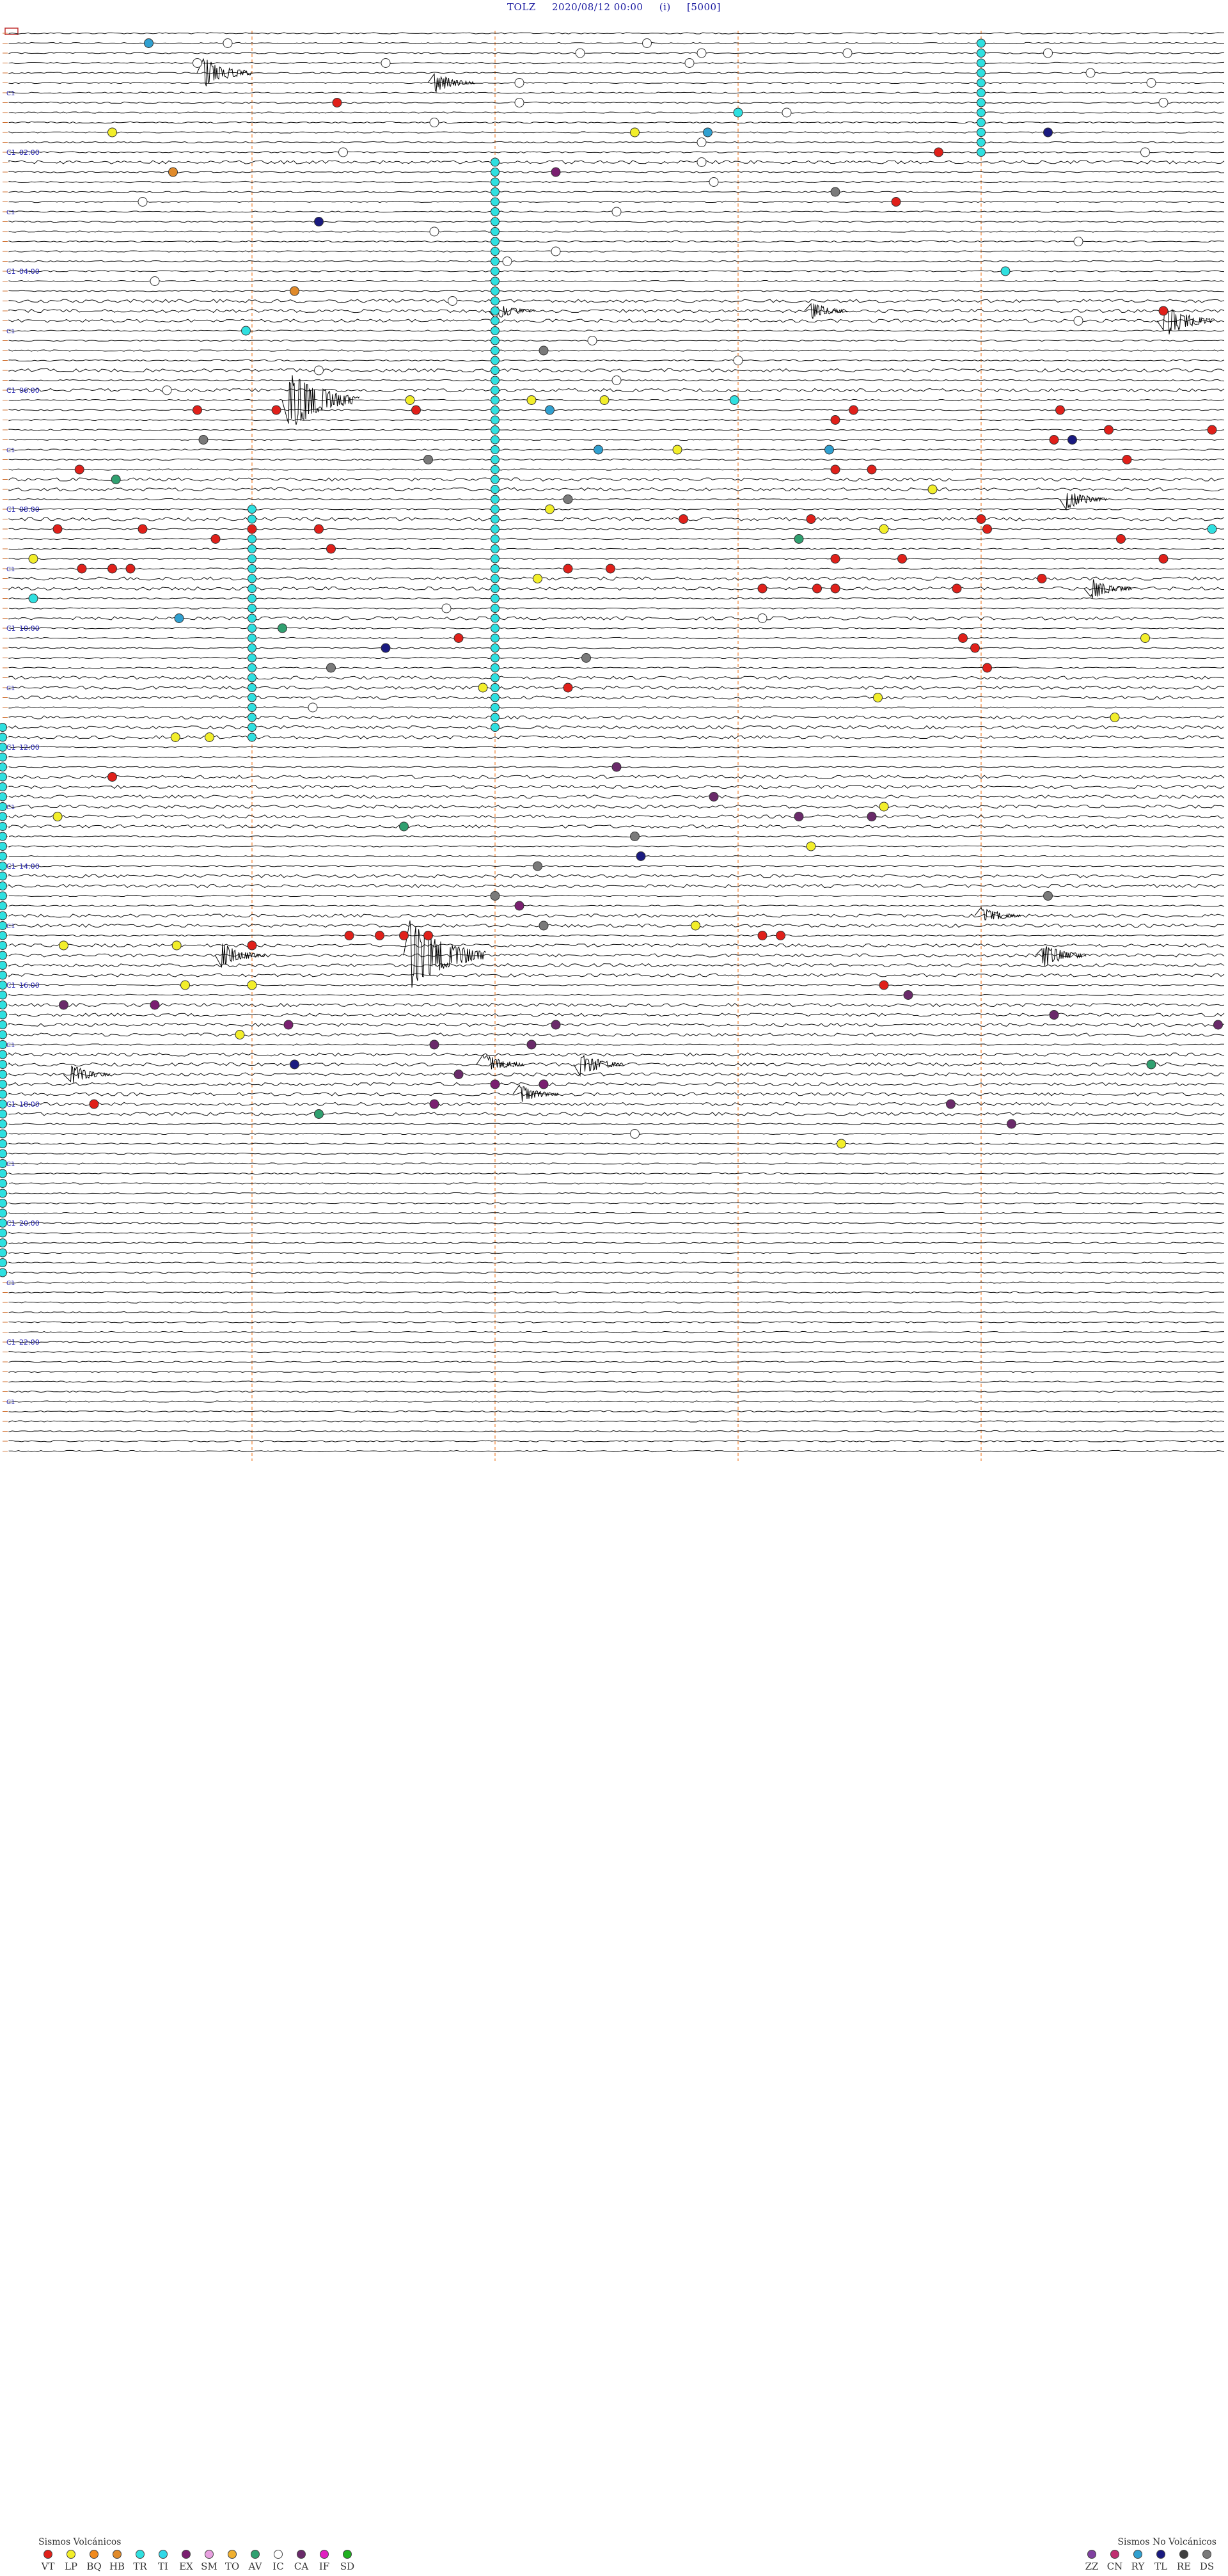 The height and width of the screenshot is (2576, 1228). What do you see at coordinates (29, 509) in the screenshot?
I see `hour-label: 08:00` at bounding box center [29, 509].